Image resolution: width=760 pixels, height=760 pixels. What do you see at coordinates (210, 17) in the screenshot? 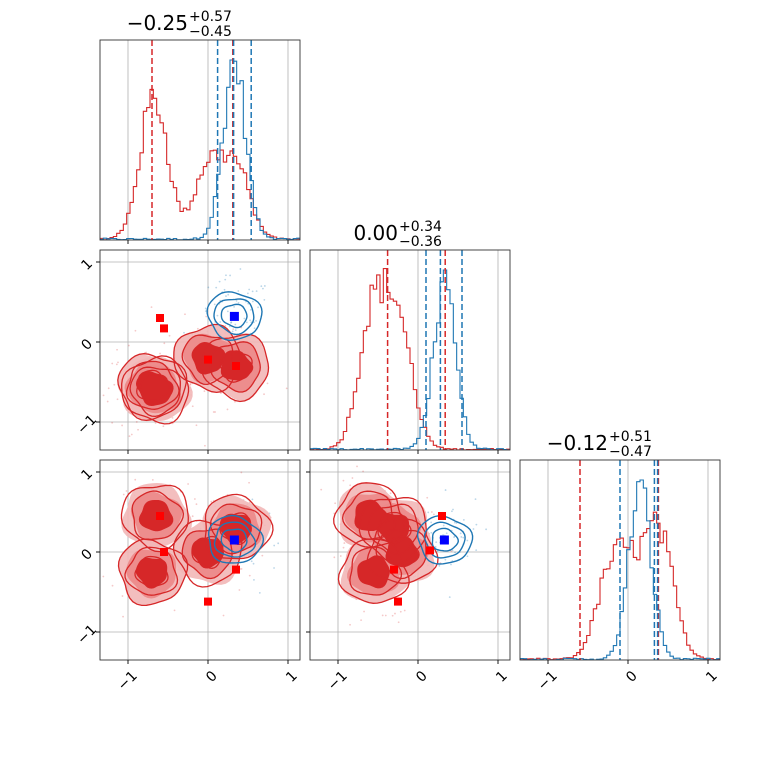
I see `title-0-upper: +0.57` at bounding box center [210, 17].